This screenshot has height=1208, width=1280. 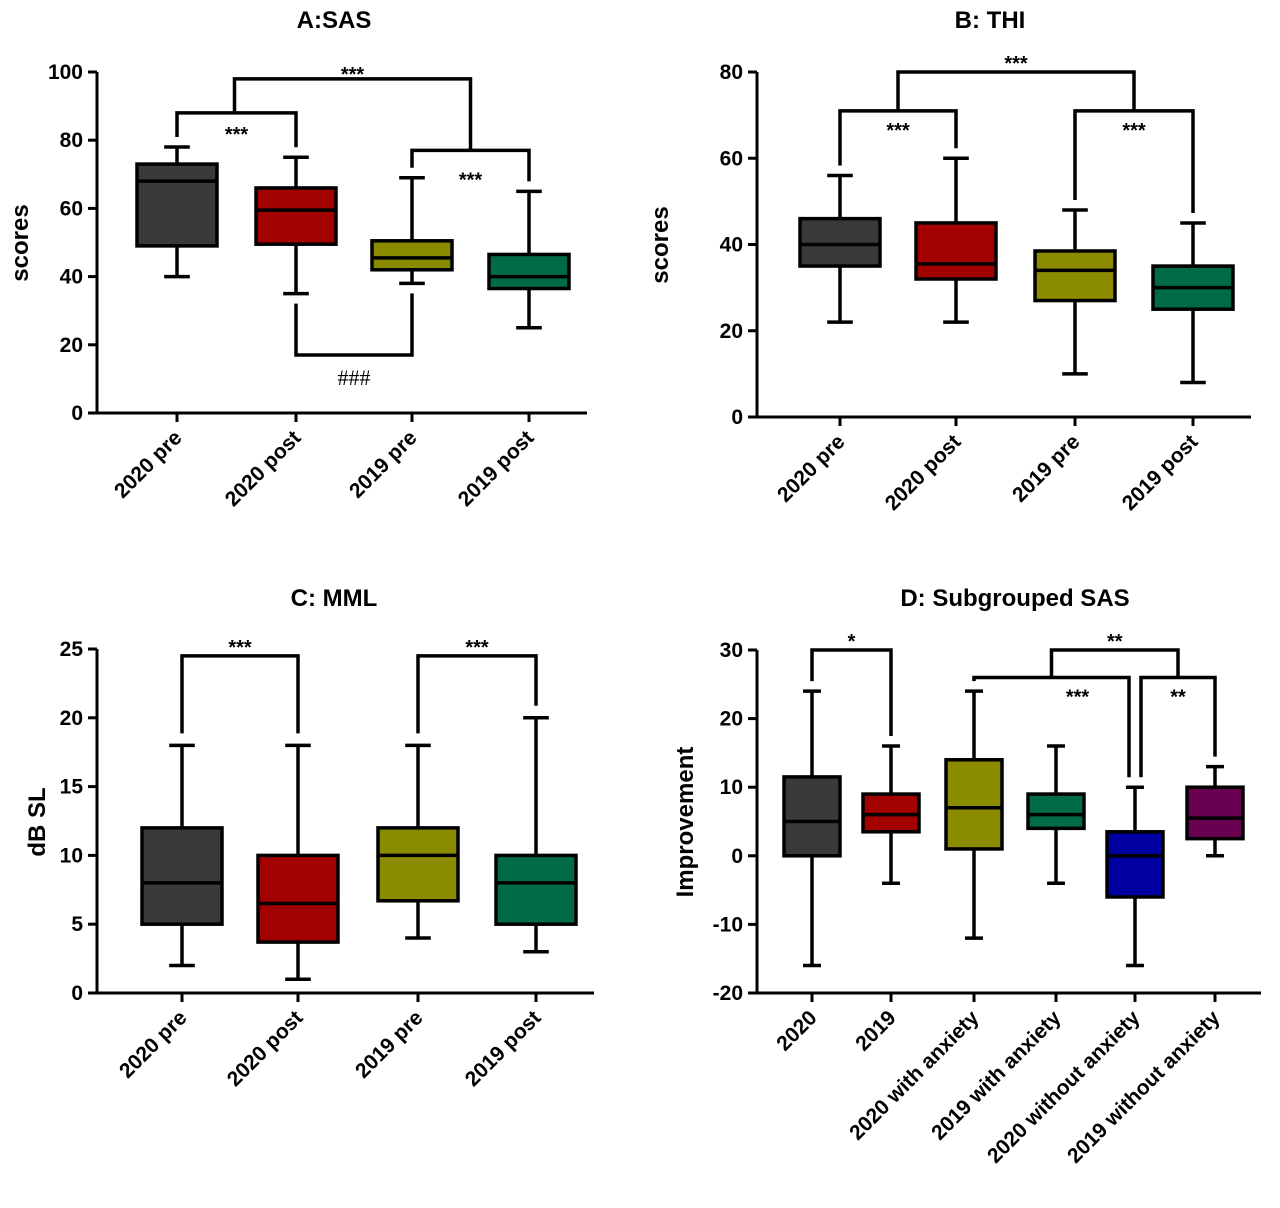 I want to click on box-5: 2019 without anxiety, so click(x=1154, y=966).